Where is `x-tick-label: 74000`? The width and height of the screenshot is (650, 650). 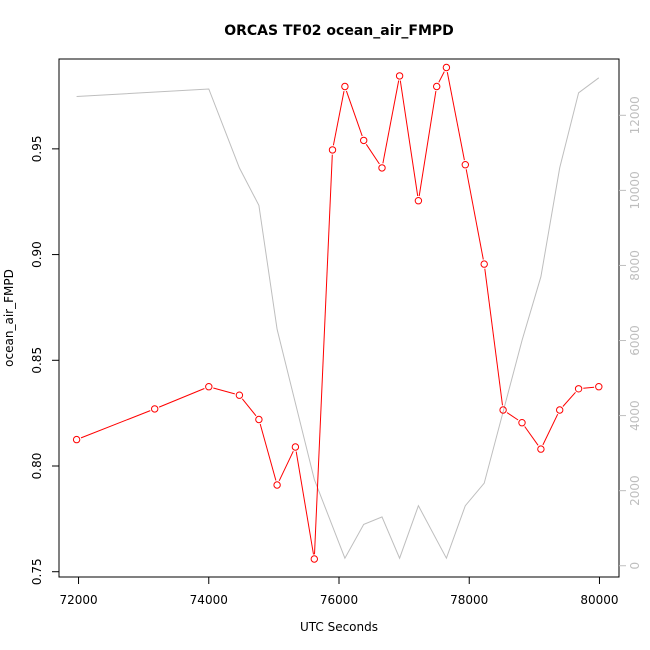
x-tick-label: 74000 is located at coordinates (209, 600).